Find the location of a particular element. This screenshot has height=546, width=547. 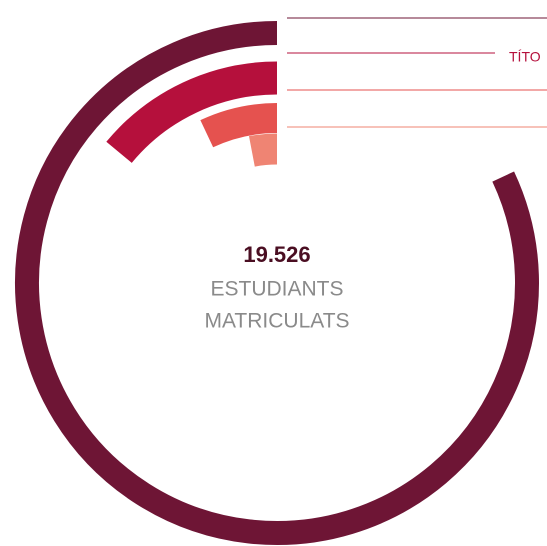

center-value: 19.526 is located at coordinates (276, 254).